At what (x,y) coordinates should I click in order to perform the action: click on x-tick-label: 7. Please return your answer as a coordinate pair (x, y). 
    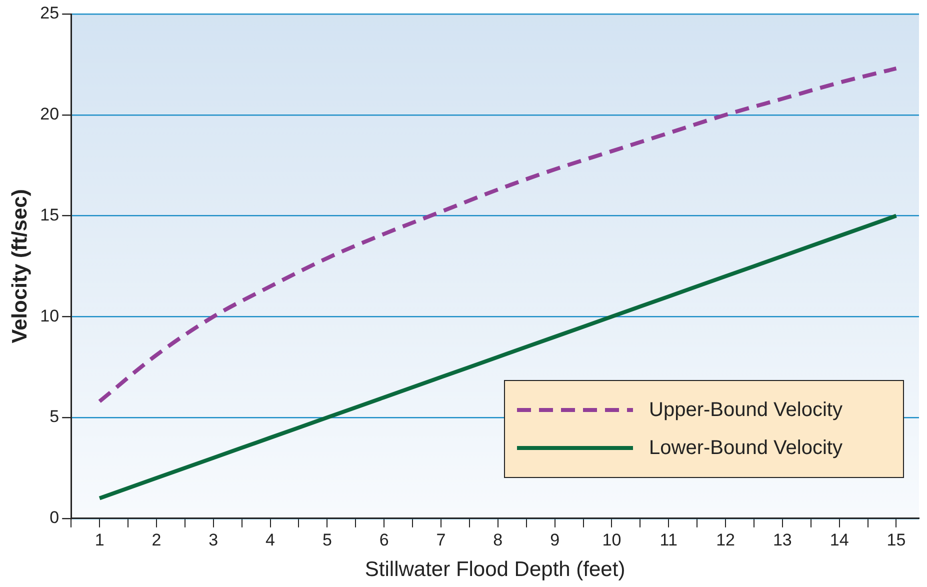
    Looking at the image, I should click on (441, 540).